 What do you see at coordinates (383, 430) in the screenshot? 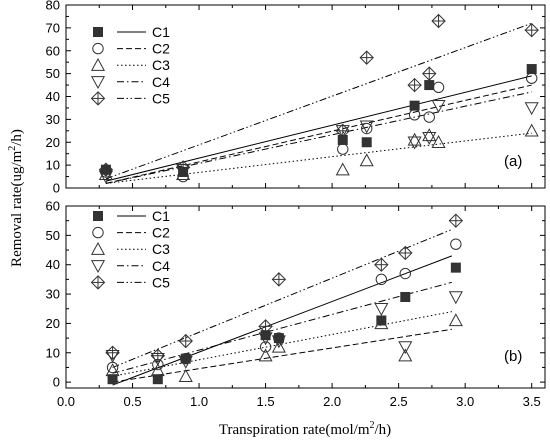
I see `x-axis-label-end: /h)` at bounding box center [383, 430].